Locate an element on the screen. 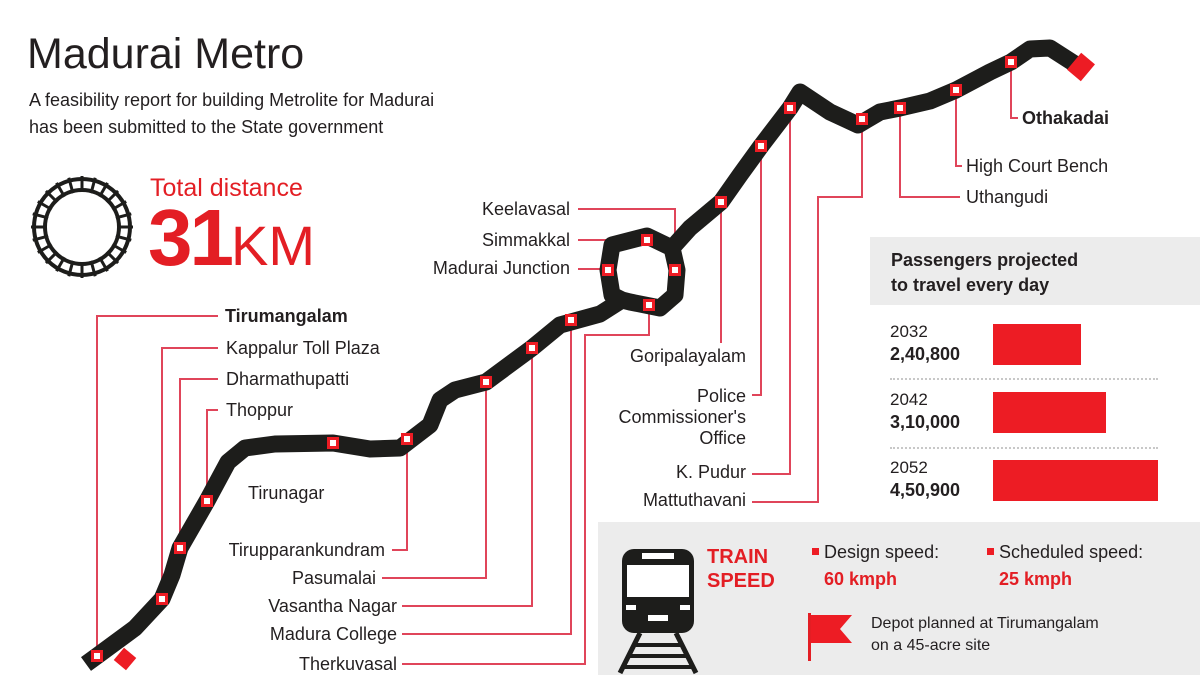 This screenshot has width=1200, height=675. passengers-header-panel is located at coordinates (1035, 271).